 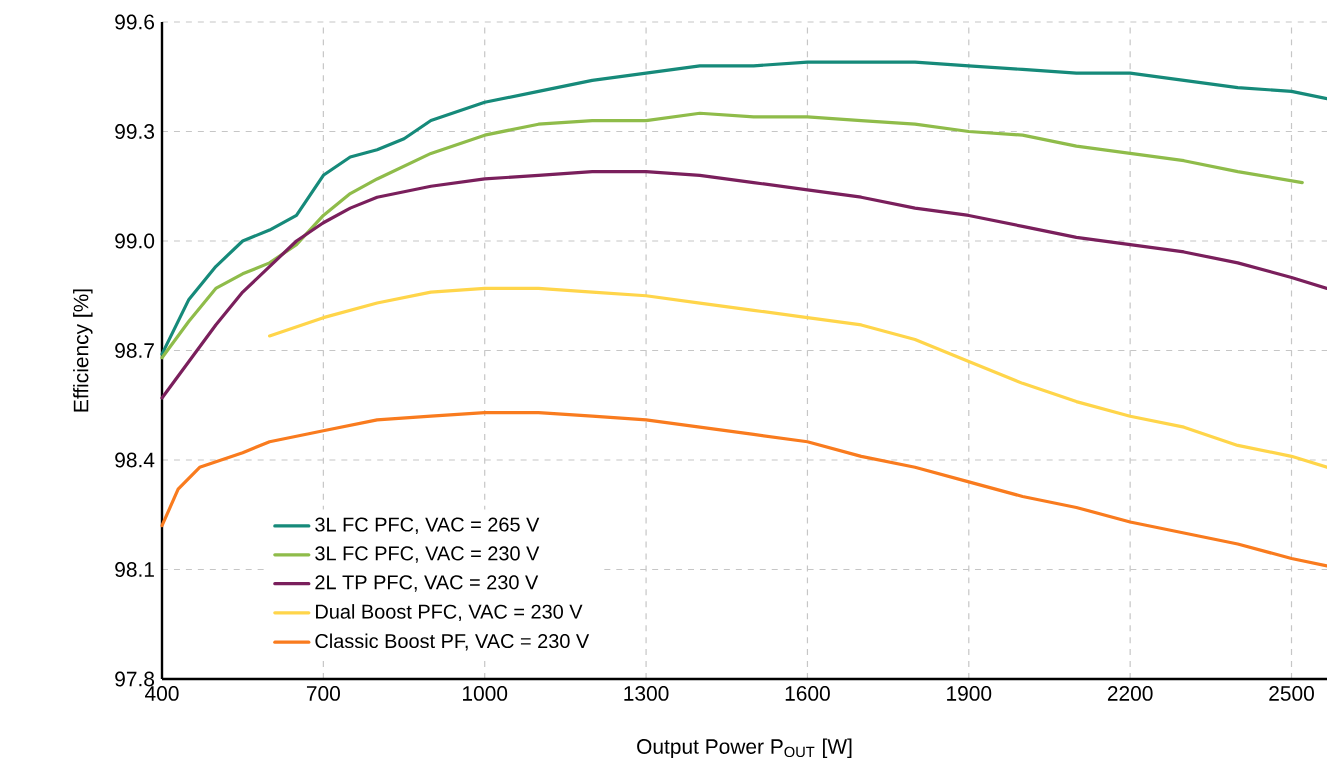 I want to click on x-tick-label: 1900, so click(x=969, y=693).